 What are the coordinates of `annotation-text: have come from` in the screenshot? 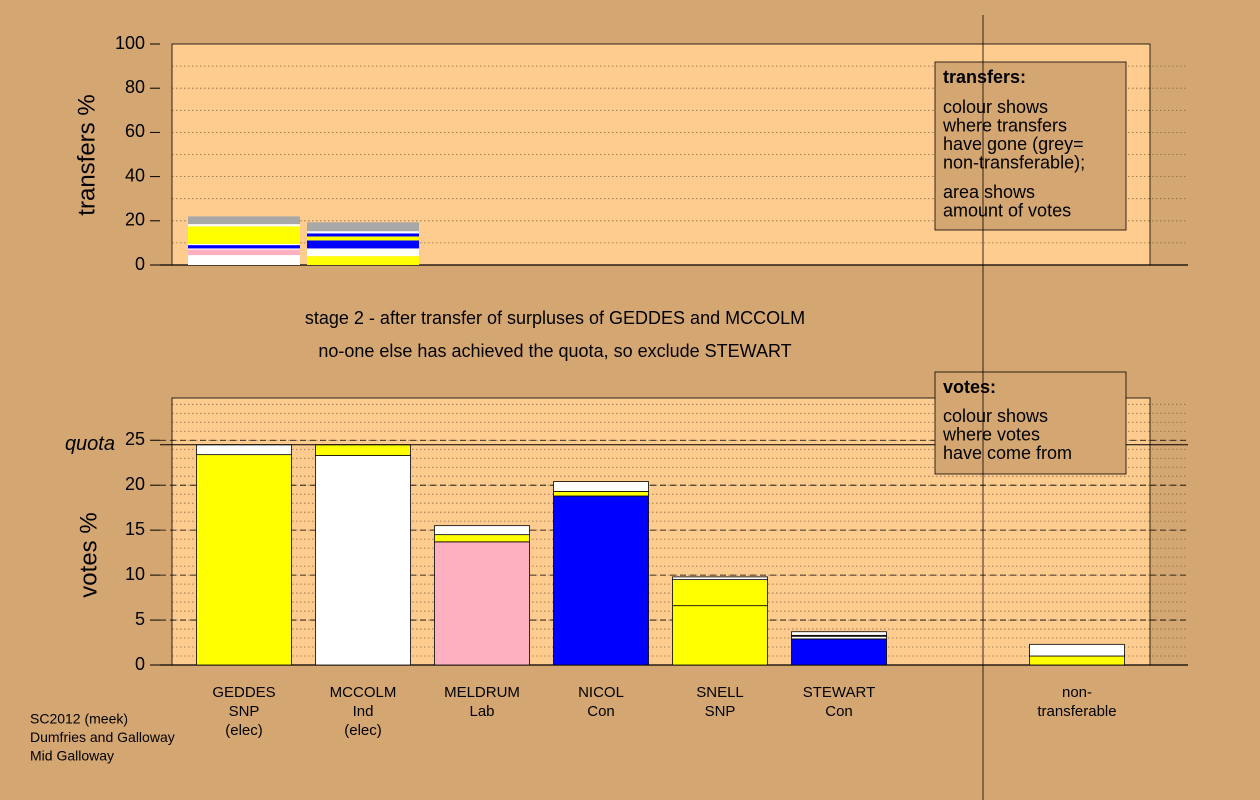 It's located at (1007, 453).